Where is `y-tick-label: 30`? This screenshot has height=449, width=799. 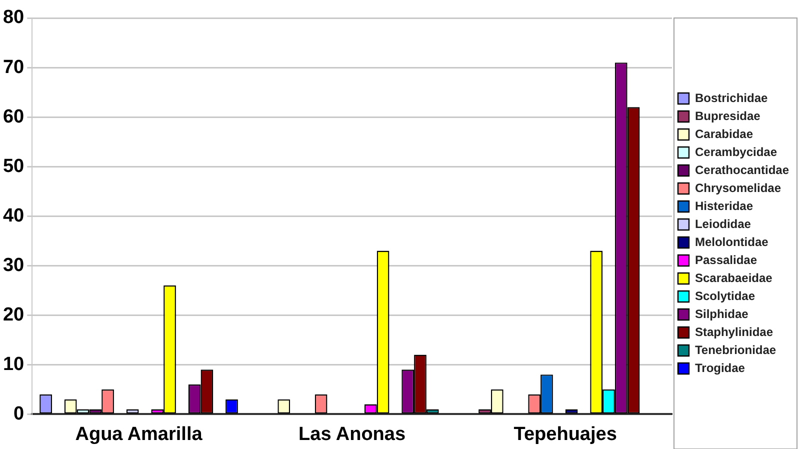
y-tick-label: 30 is located at coordinates (13, 265).